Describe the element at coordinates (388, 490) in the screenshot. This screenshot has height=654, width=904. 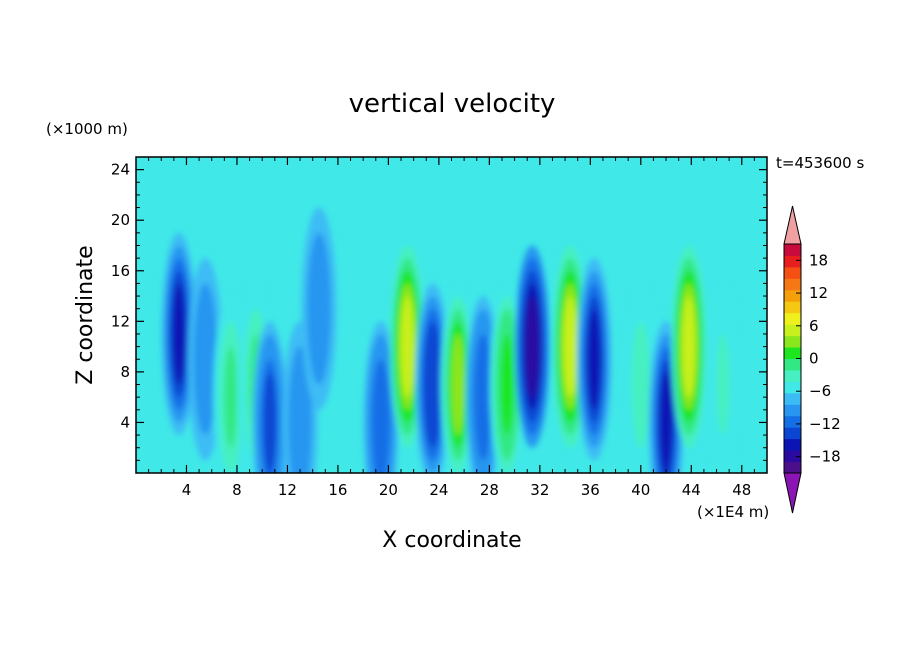
I see `x-tick-label: 20` at that location.